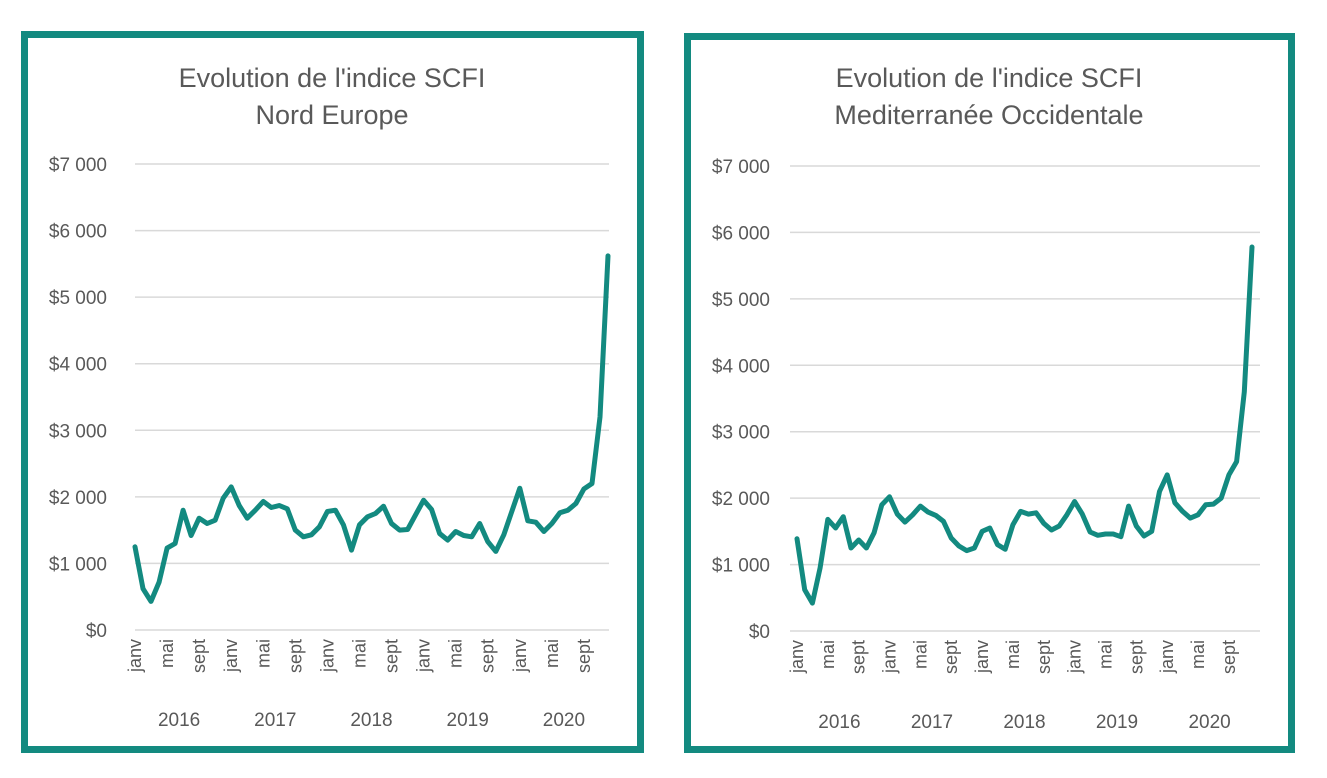 This screenshot has width=1327, height=778. Describe the element at coordinates (331, 115) in the screenshot. I see `chart-title-line-2: Nord Europe` at that location.